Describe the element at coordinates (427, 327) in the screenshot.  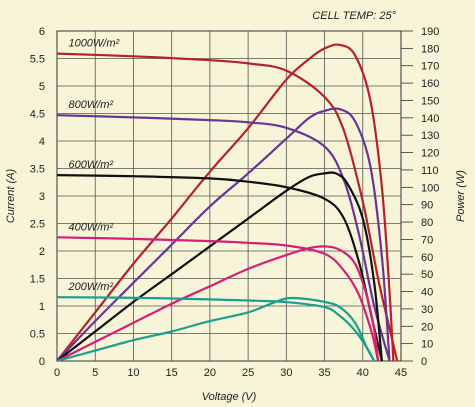
I see `y-right-tick-label: 20` at that location.